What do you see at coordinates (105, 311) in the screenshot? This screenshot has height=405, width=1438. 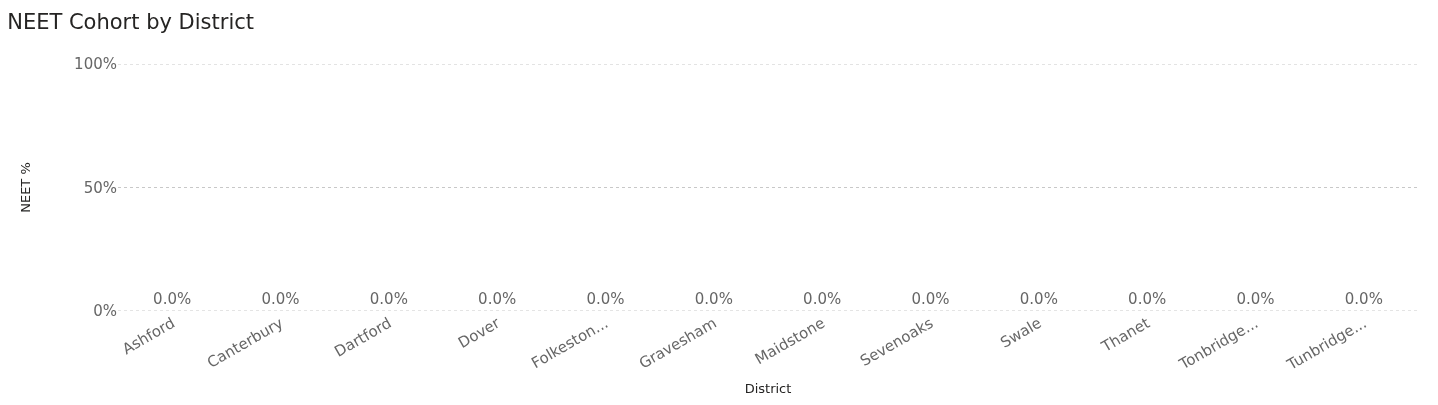 I see `y-tick-label: 0%` at bounding box center [105, 311].